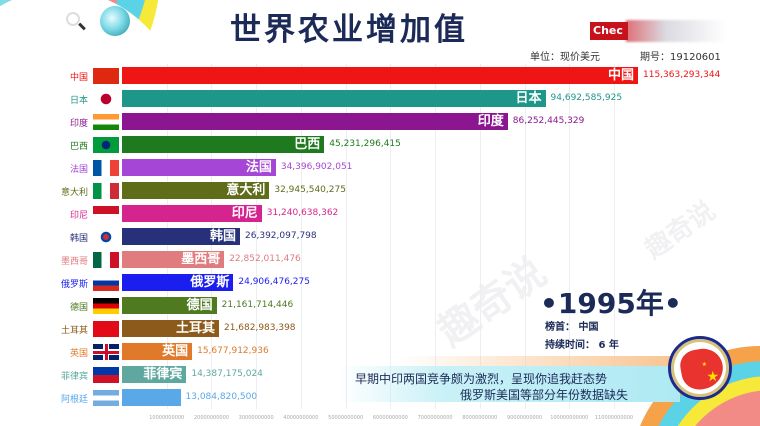 This screenshot has height=426, width=760. I want to click on x-tick-label: 30000000000, so click(256, 418).